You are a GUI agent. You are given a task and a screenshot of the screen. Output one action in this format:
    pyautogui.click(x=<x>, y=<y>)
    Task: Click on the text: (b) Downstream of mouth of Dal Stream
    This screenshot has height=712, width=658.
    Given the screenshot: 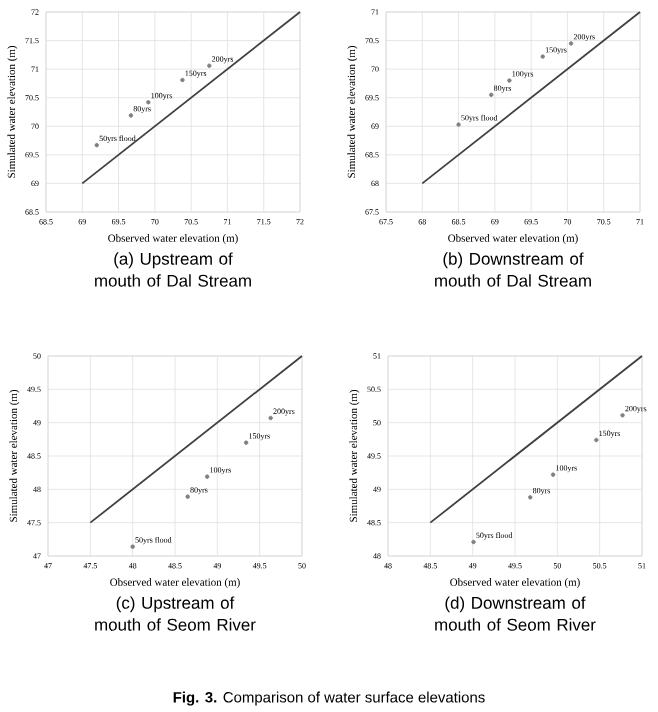 What is the action you would take?
    pyautogui.click(x=513, y=269)
    